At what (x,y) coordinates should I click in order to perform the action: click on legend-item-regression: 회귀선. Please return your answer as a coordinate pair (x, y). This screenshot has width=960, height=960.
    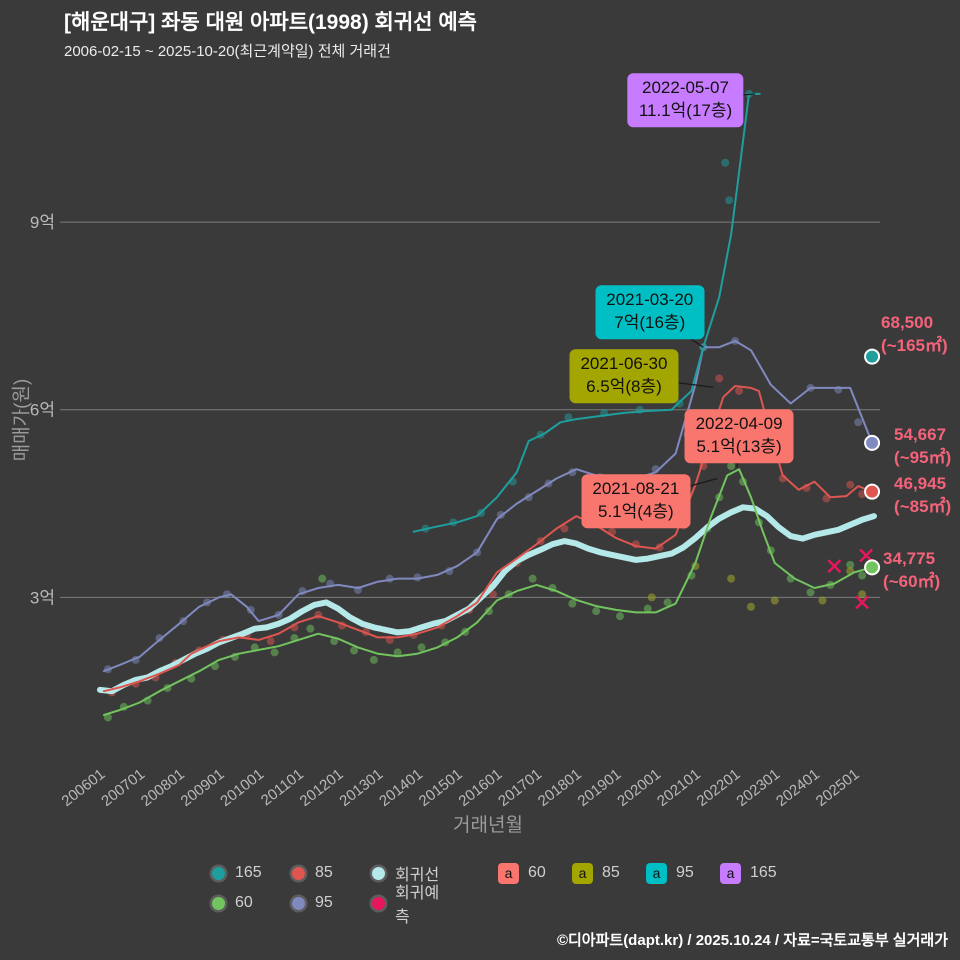
    Looking at the image, I should click on (412, 873).